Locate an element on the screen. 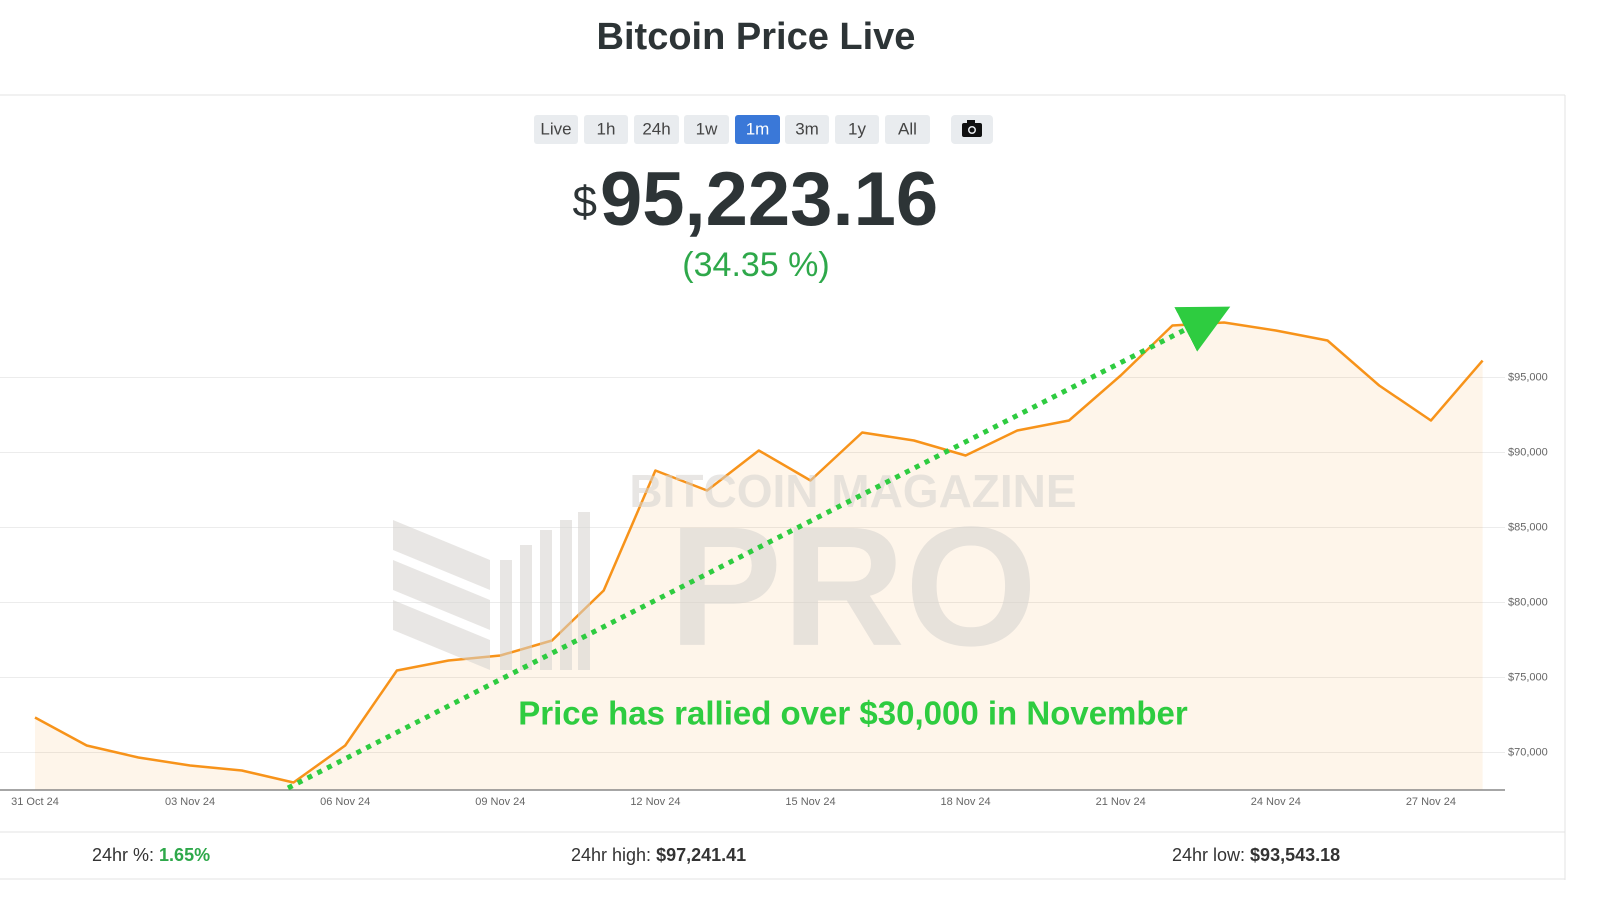  currency-symbol: $ is located at coordinates (585, 202).